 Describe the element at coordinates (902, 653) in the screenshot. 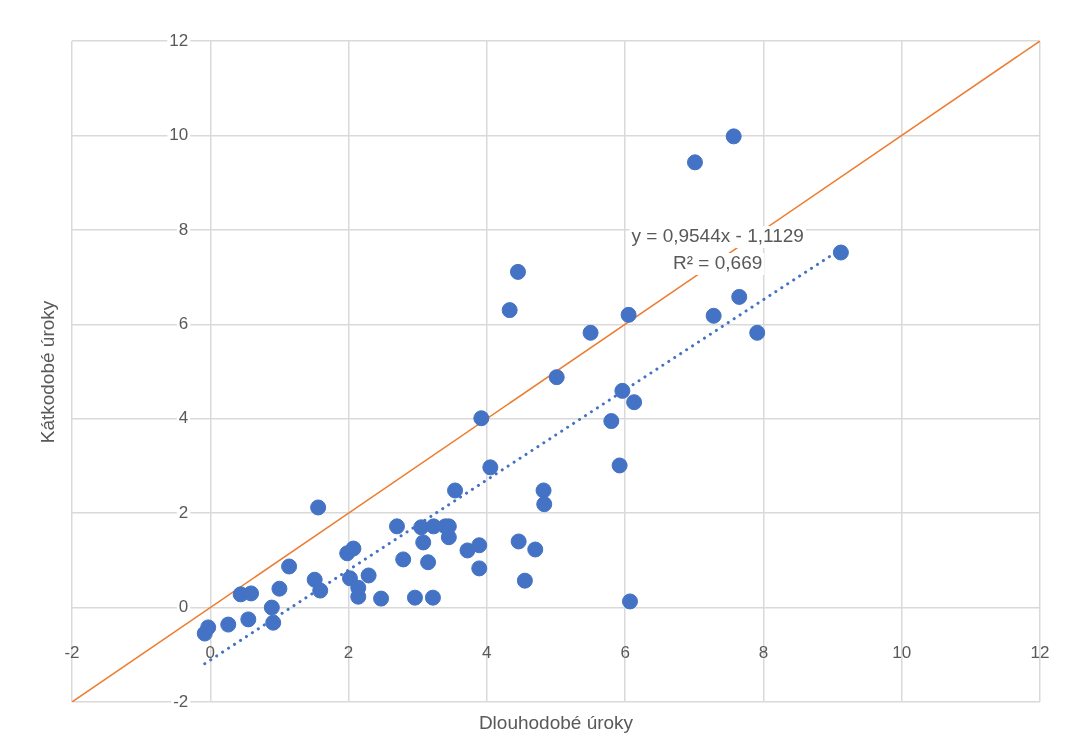

I see `x-tick-label: 10` at that location.